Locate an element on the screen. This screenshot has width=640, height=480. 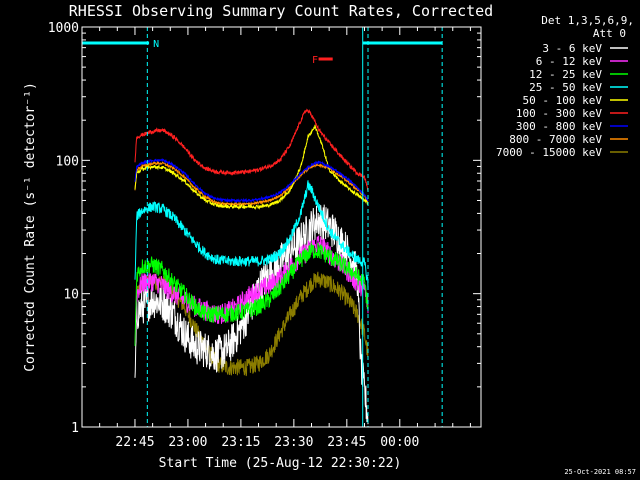
legend-label-1: 6 - 12 keV is located at coordinates (569, 61).